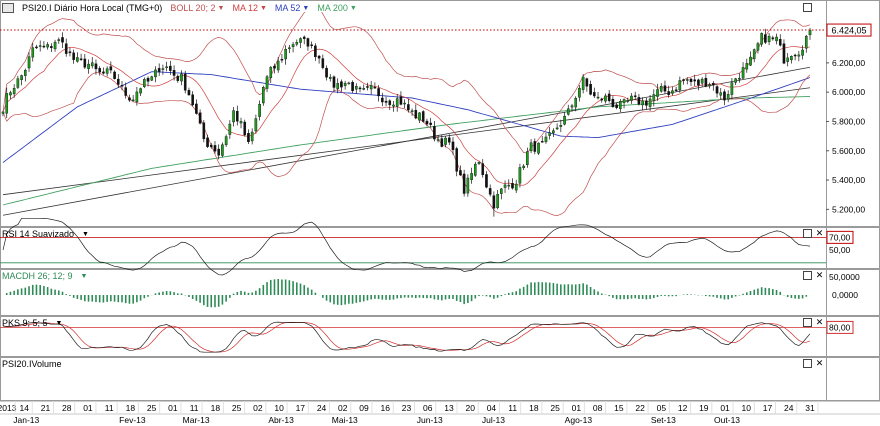 The width and height of the screenshot is (880, 426). I want to click on rsi-legend: RSI 14 Suavizado ▼, so click(45, 234).